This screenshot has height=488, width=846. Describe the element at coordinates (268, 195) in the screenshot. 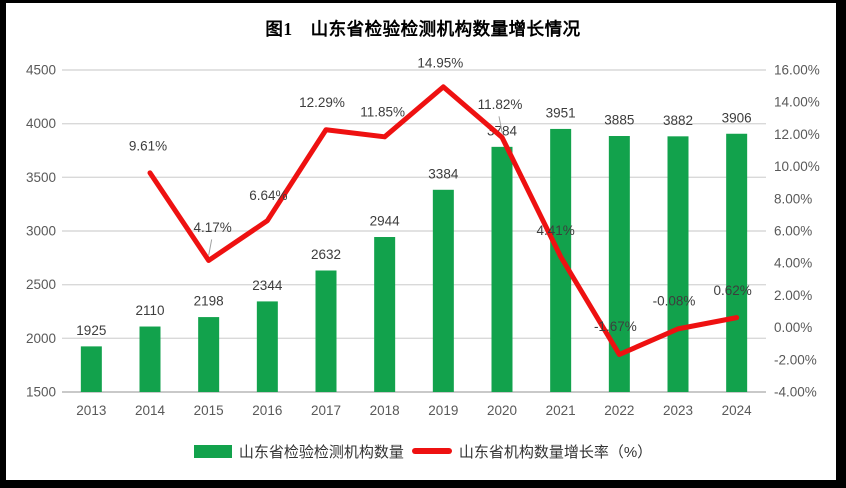

I see `growth-rate-label-2016: 6.64%` at that location.